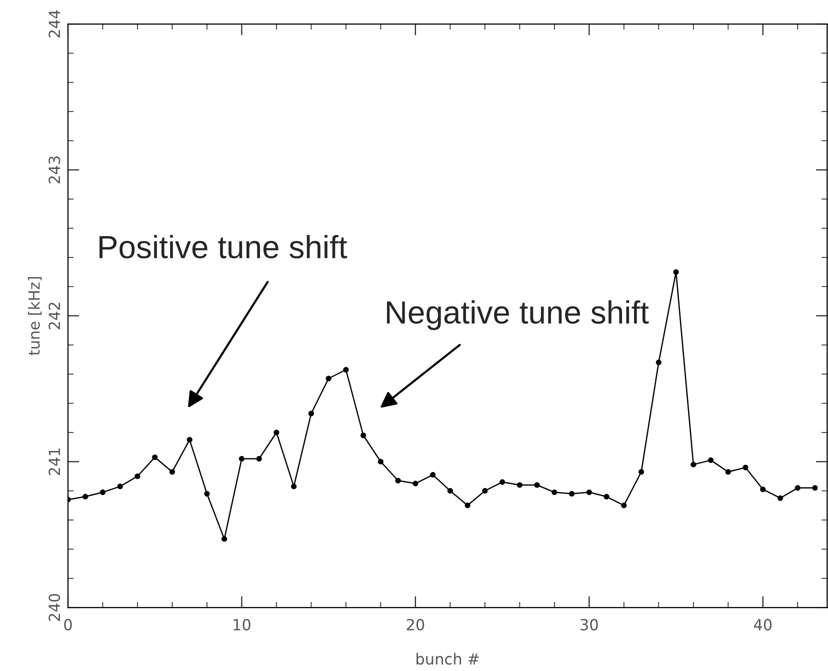 This screenshot has height=671, width=828. Describe the element at coordinates (54, 170) in the screenshot. I see `y-tick-label: 243` at that location.